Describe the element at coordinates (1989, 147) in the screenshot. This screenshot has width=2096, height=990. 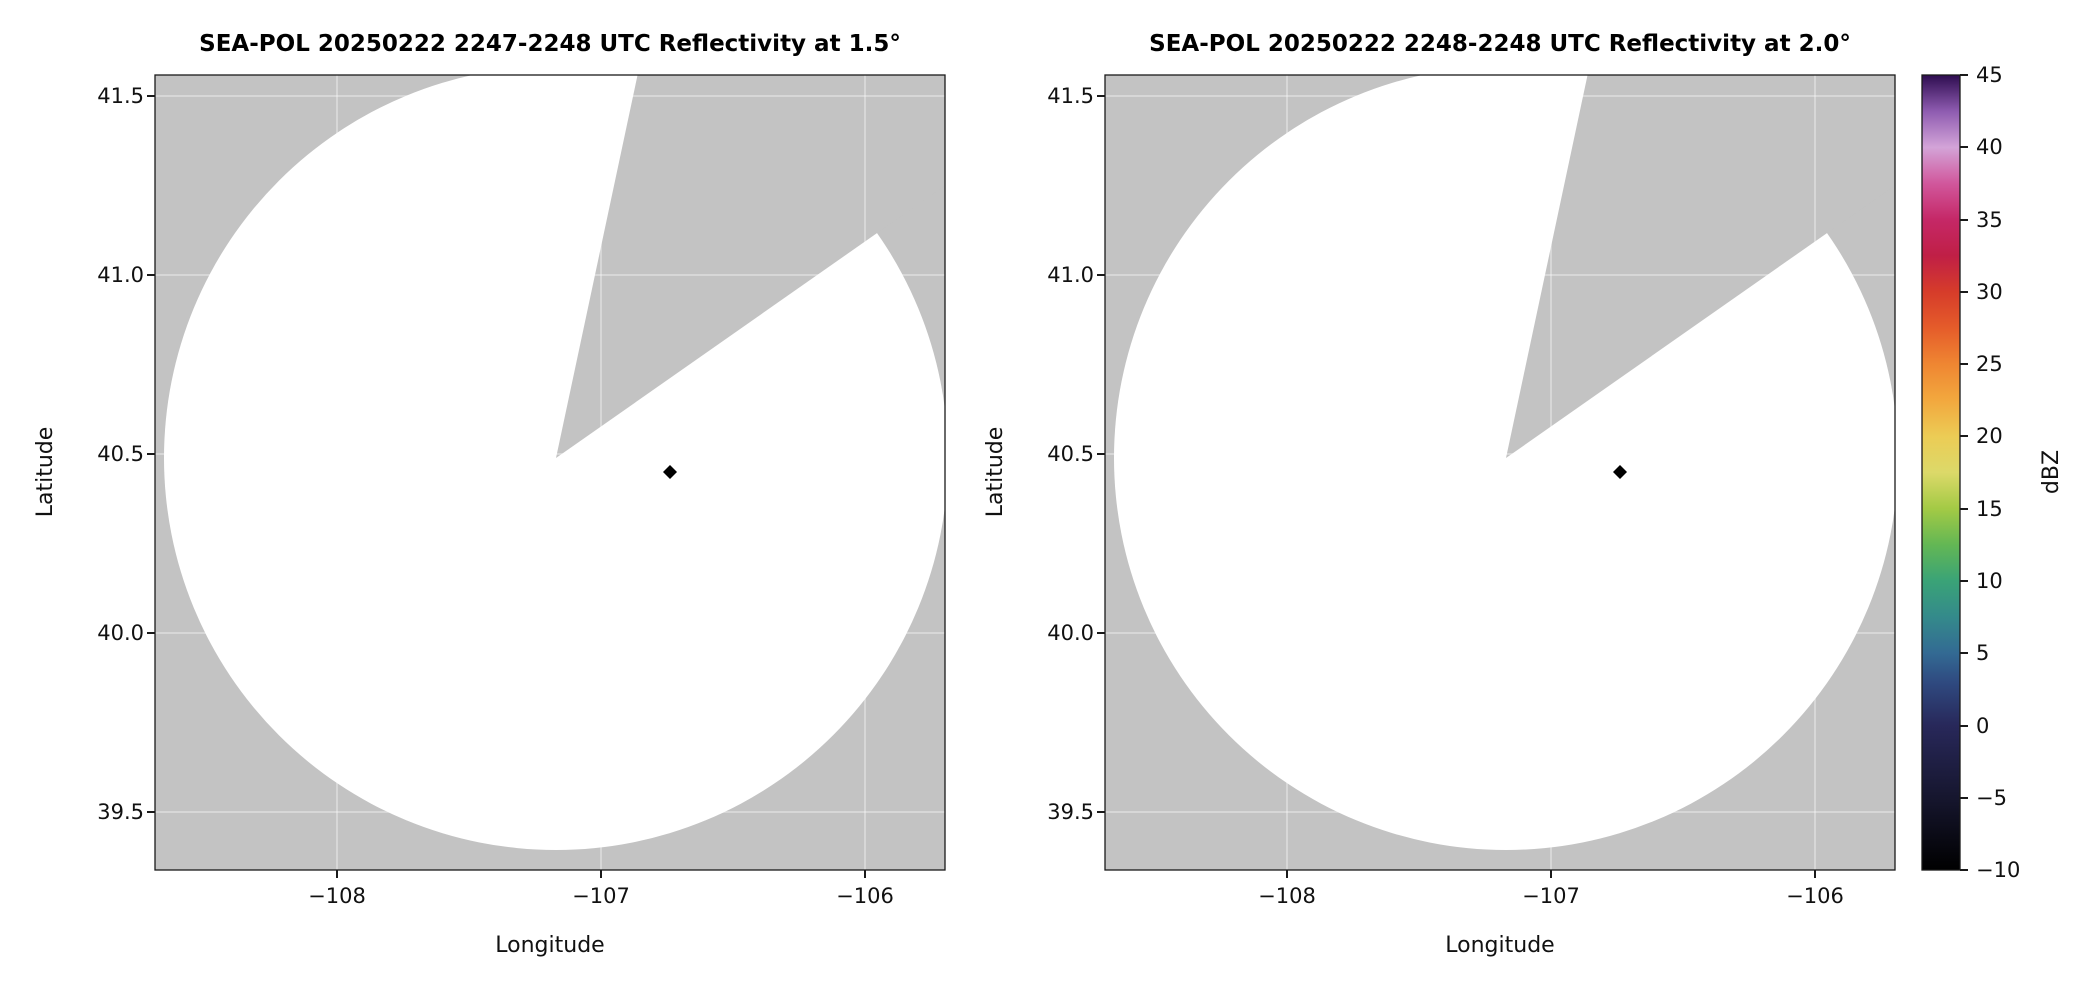
I see `colorbar-tick-label: 40` at that location.